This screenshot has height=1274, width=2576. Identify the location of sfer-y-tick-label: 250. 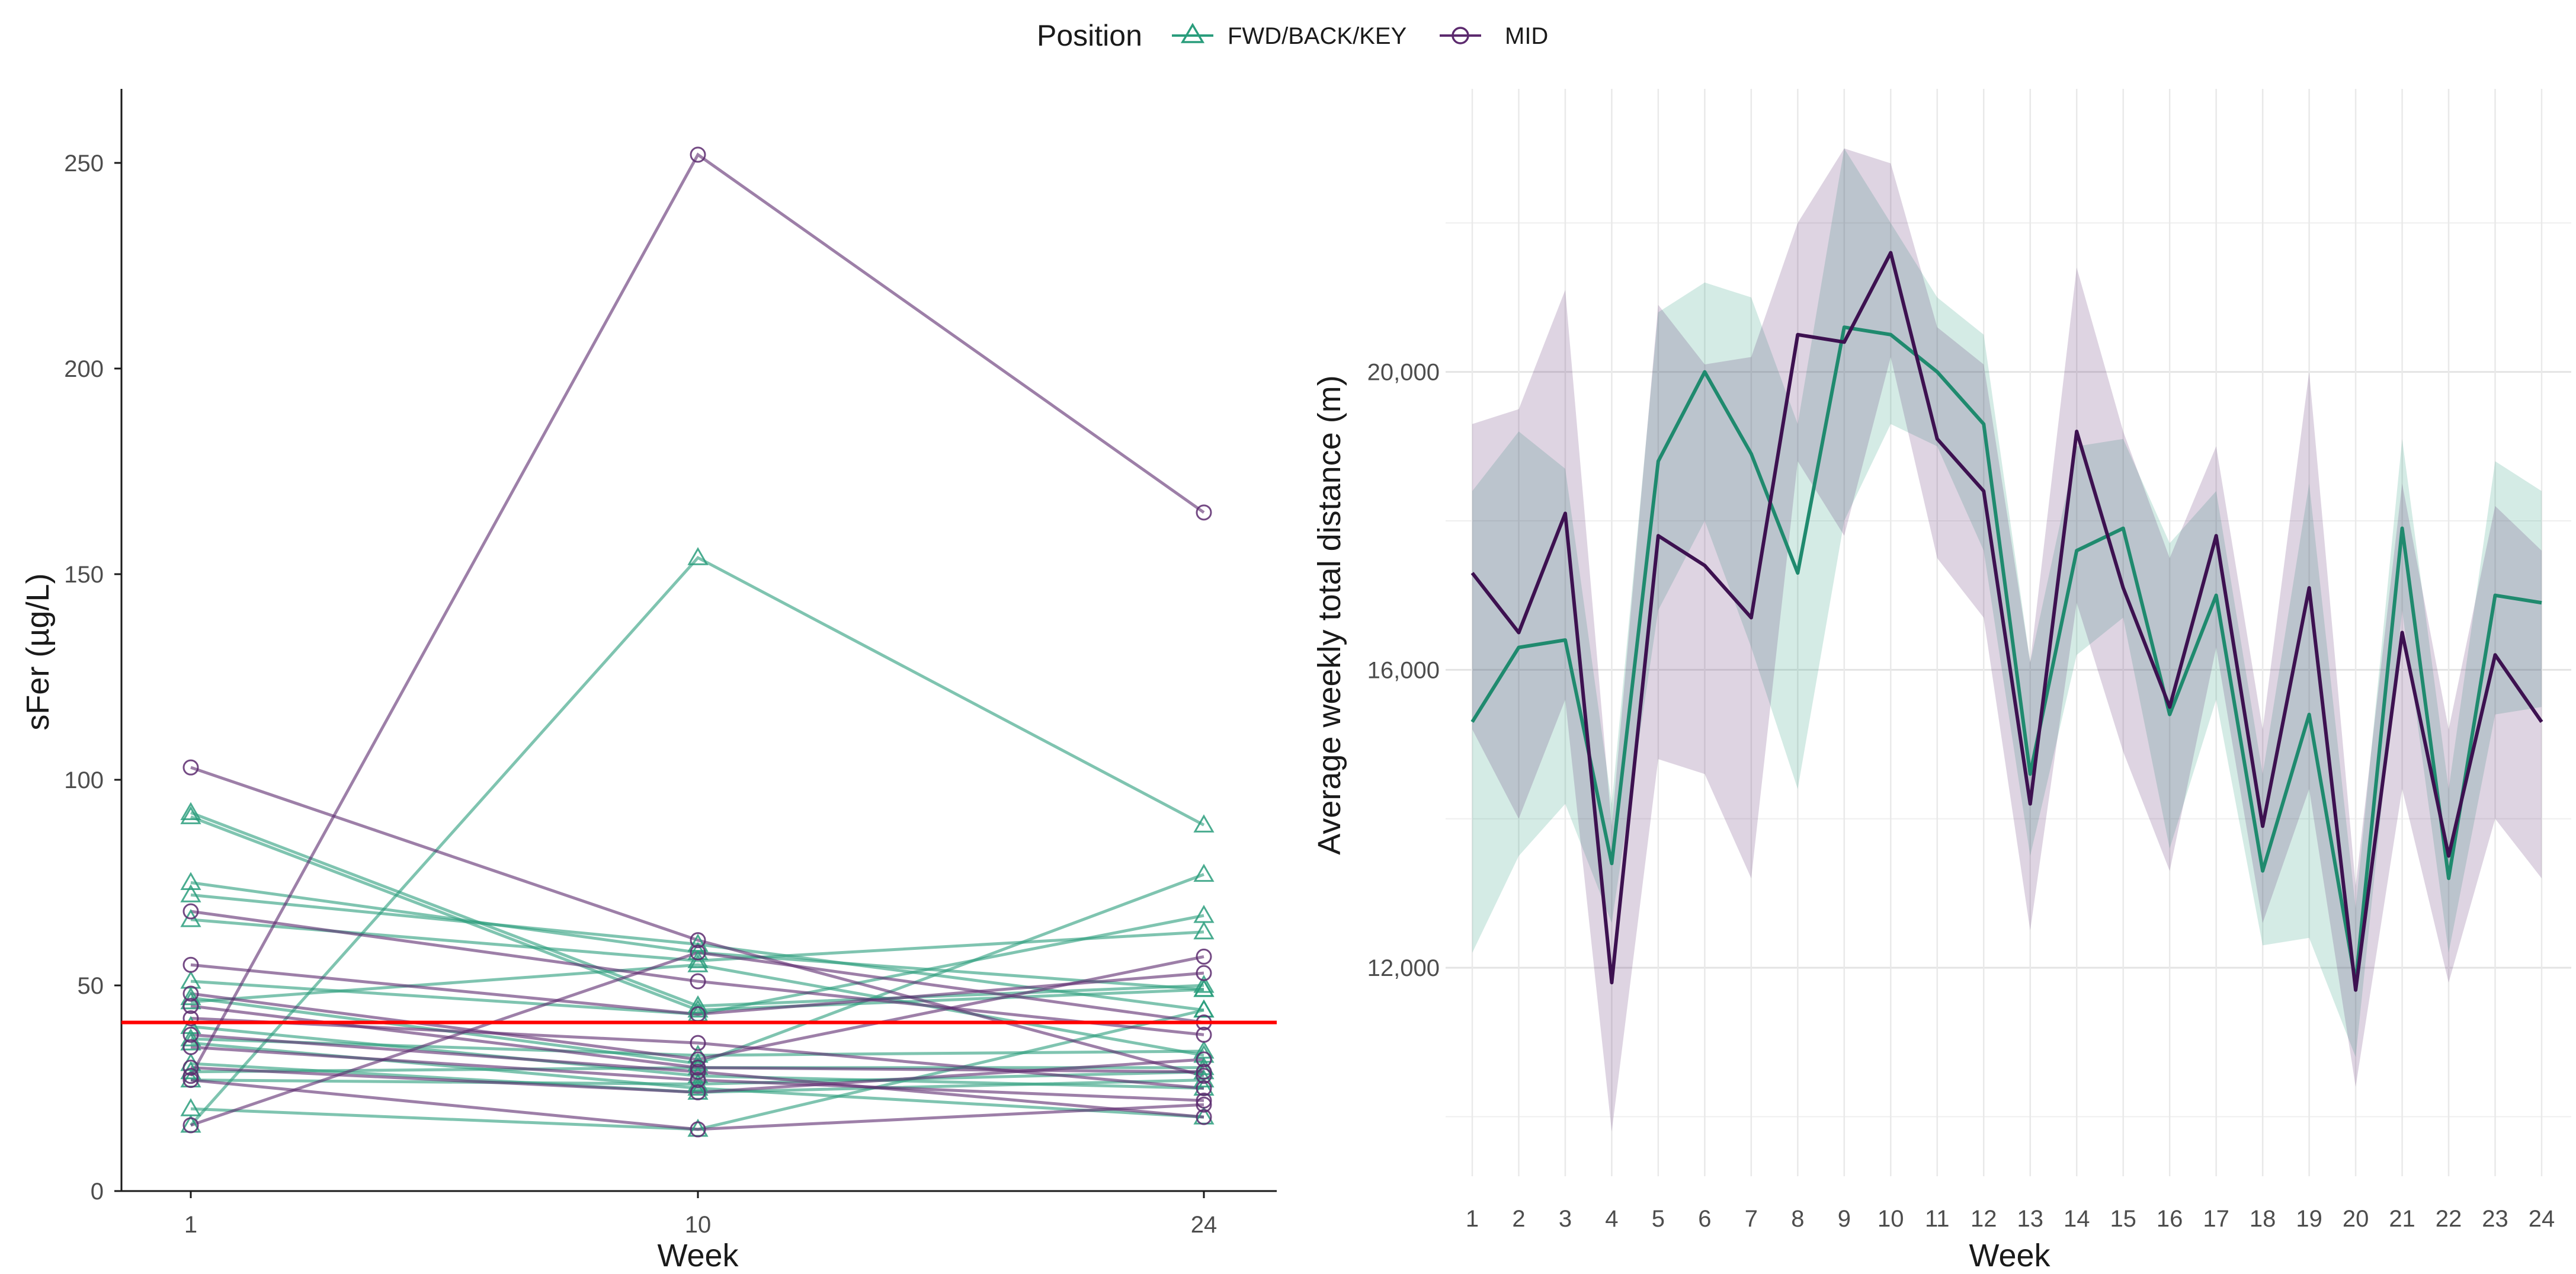
(84, 164).